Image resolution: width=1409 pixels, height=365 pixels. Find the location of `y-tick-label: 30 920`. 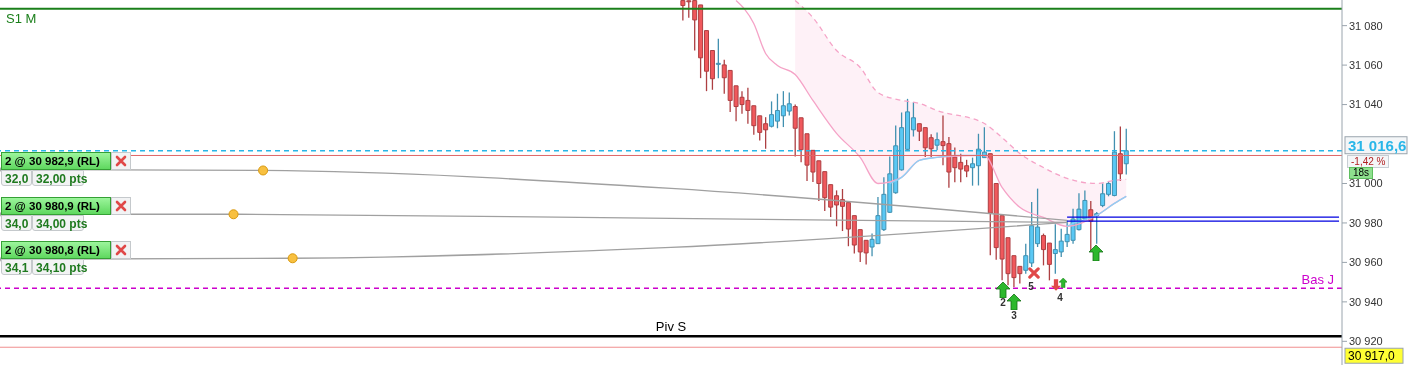

y-tick-label: 30 920 is located at coordinates (1366, 341).